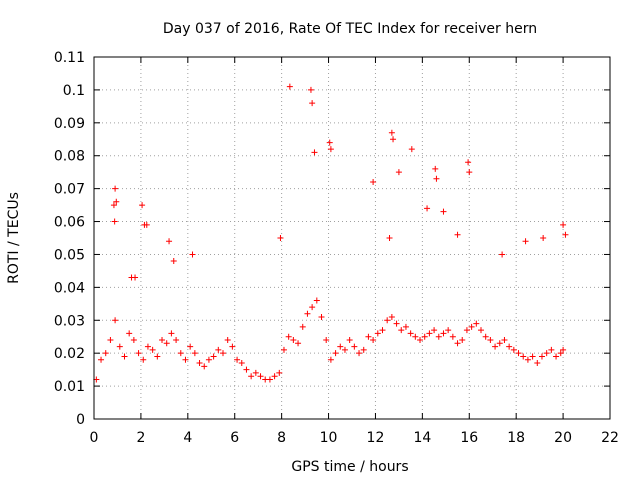  What do you see at coordinates (140, 438) in the screenshot?
I see `x-tick-label: 2` at bounding box center [140, 438].